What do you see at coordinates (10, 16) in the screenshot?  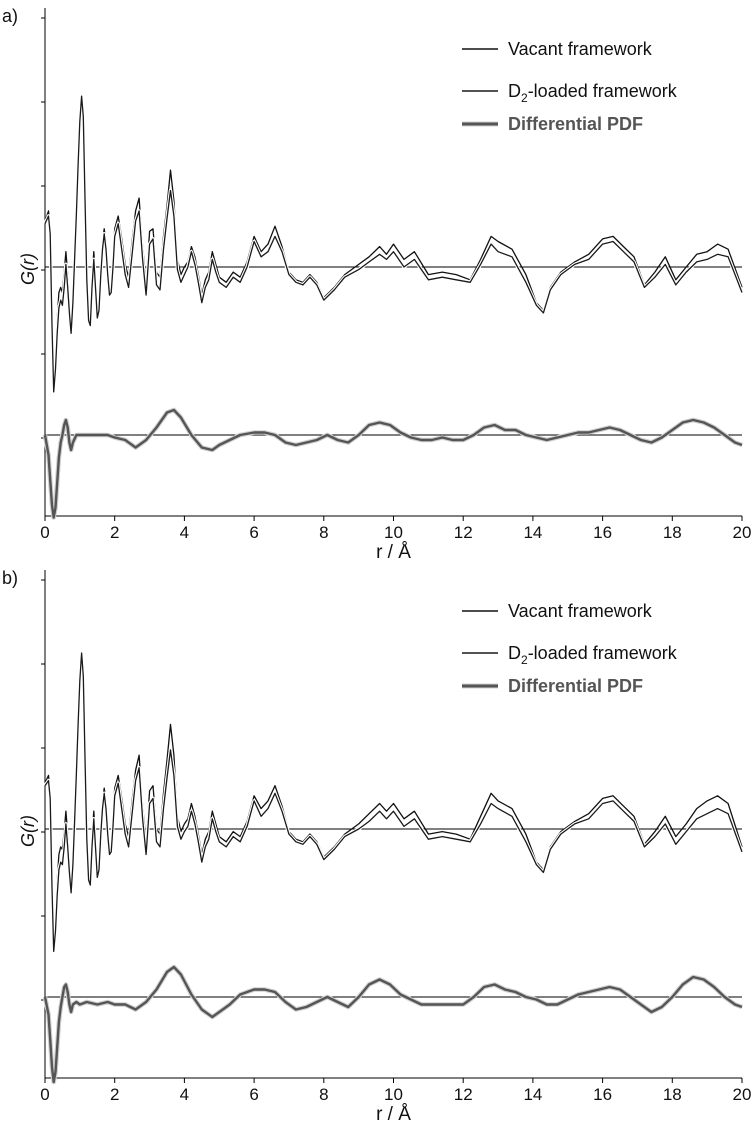 I see `panel-label: a)` at bounding box center [10, 16].